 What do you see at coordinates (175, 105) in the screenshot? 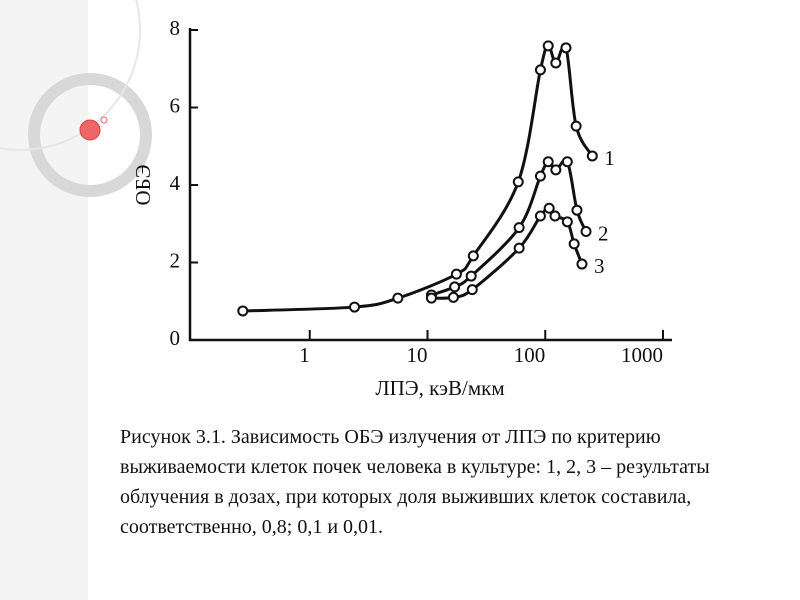
I see `y-tick-label: 6` at bounding box center [175, 105].